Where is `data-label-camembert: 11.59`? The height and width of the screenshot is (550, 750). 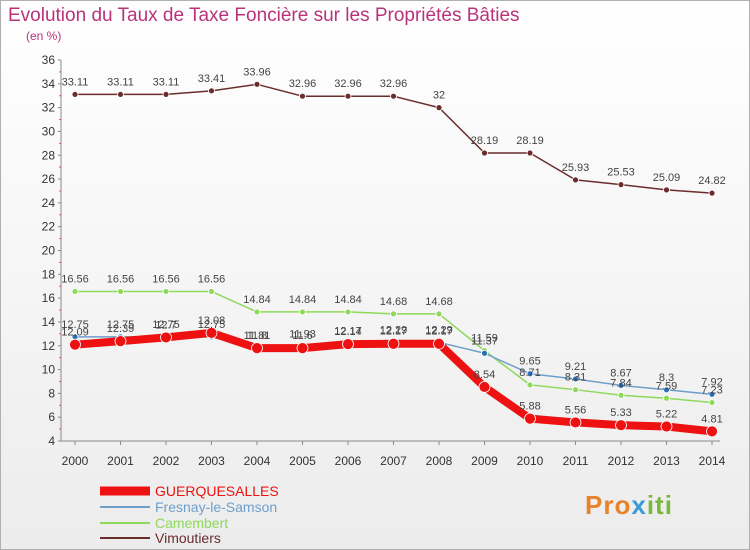 data-label-camembert: 11.59 is located at coordinates (484, 339).